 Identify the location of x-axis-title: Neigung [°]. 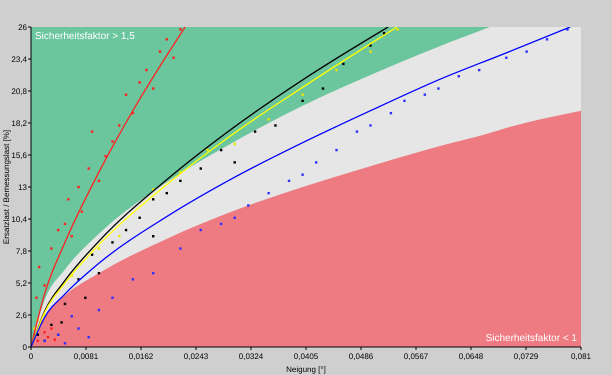
(306, 369).